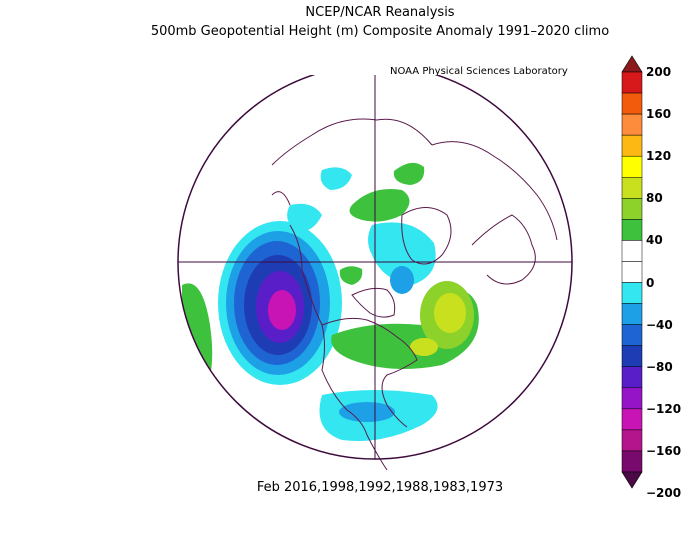 The width and height of the screenshot is (700, 542). What do you see at coordinates (479, 71) in the screenshot?
I see `credit-label: NOAA Physical Sciences Laboratory` at bounding box center [479, 71].